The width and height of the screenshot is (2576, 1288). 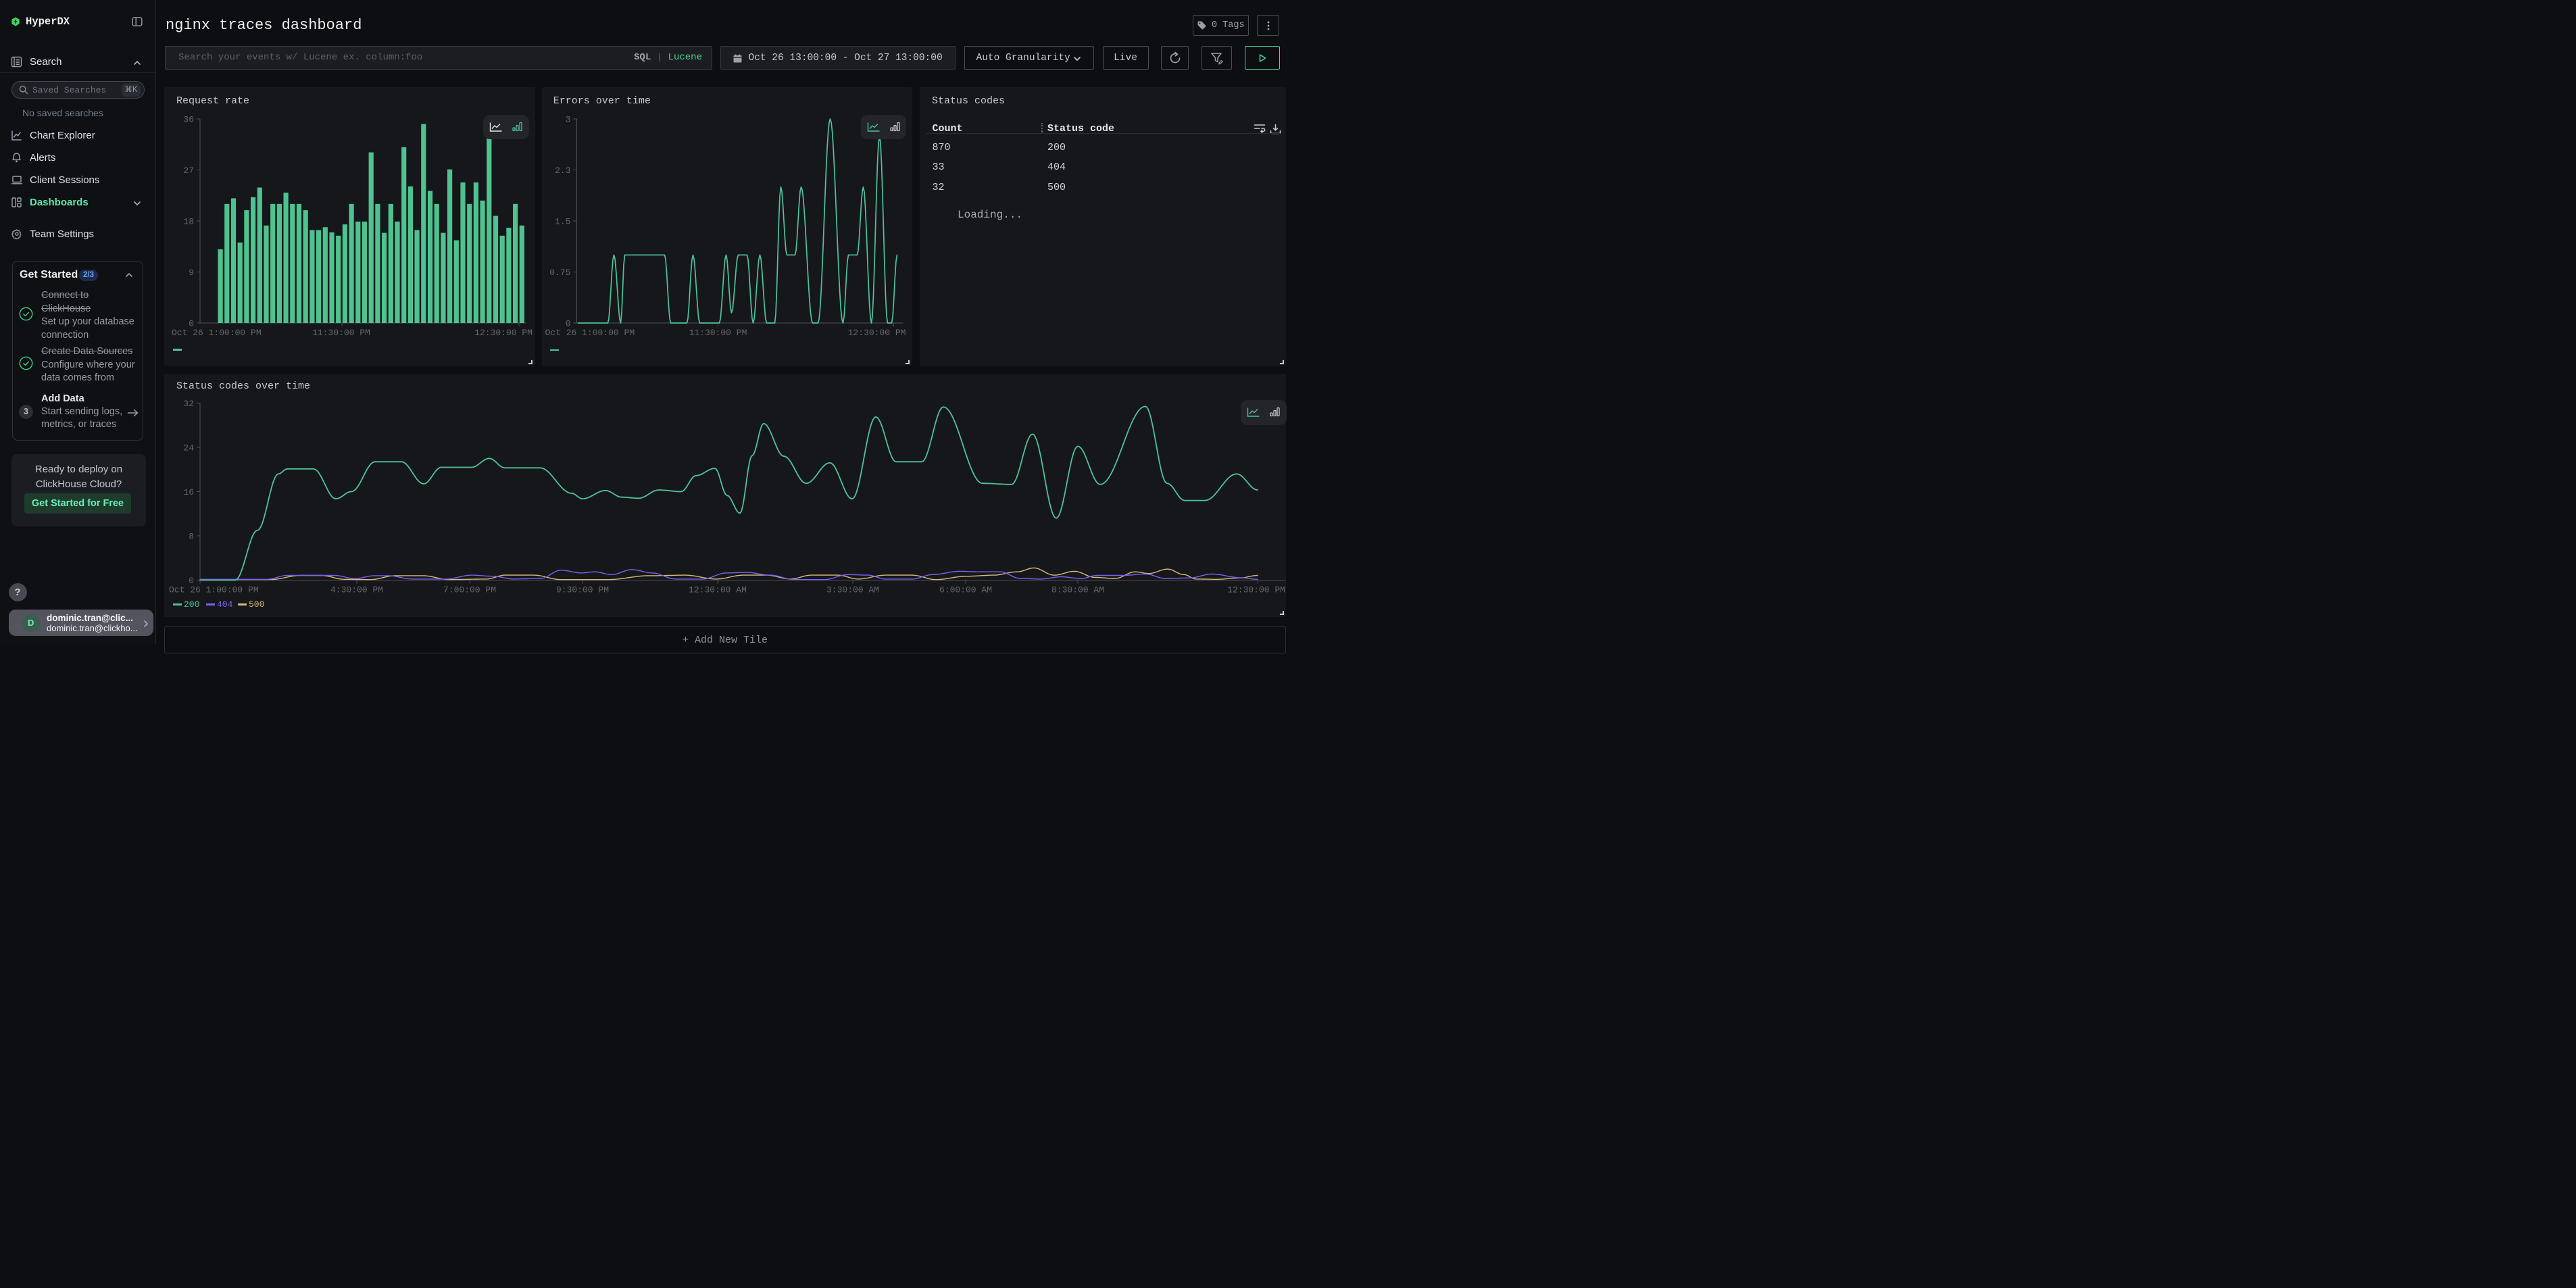 What do you see at coordinates (188, 492) in the screenshot?
I see `svg-text: 16` at bounding box center [188, 492].